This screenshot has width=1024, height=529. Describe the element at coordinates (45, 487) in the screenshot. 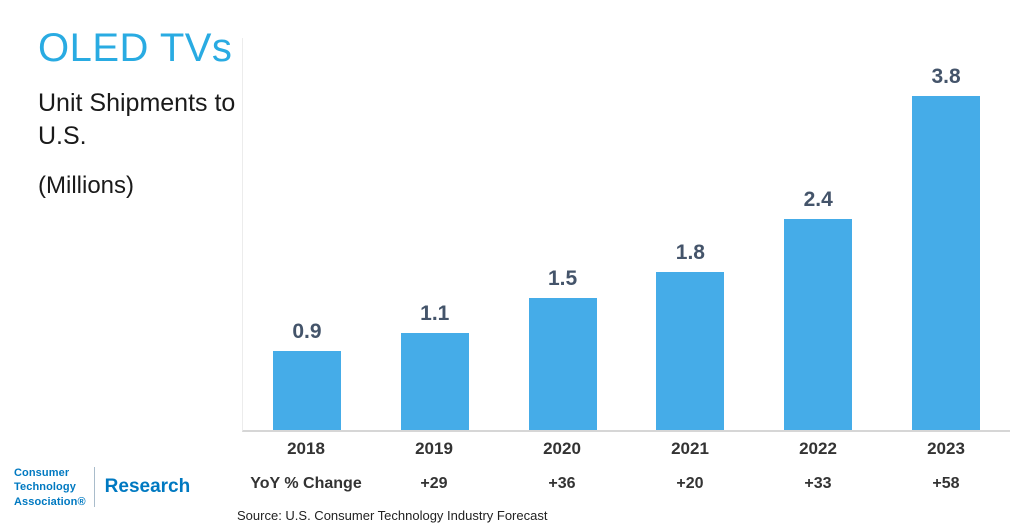

I see `logo-line-technology: Technology` at that location.